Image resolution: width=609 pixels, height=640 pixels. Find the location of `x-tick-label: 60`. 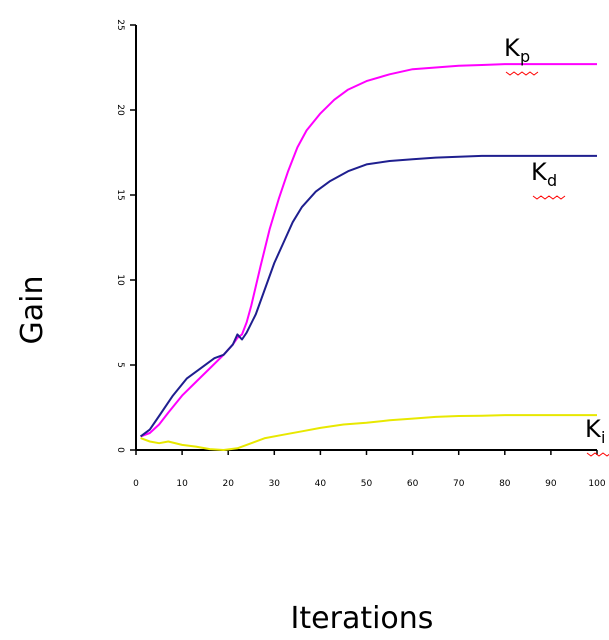

x-tick-label: 60 is located at coordinates (413, 484).